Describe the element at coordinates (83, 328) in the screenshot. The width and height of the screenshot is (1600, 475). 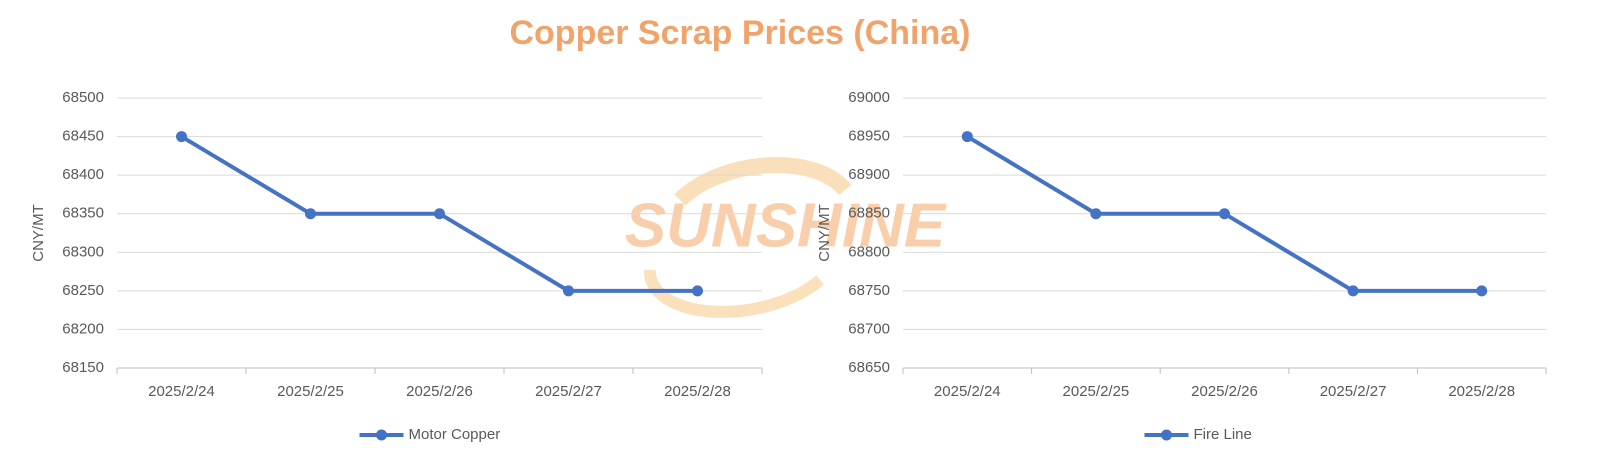
I see `y-tick-label: 68200` at that location.